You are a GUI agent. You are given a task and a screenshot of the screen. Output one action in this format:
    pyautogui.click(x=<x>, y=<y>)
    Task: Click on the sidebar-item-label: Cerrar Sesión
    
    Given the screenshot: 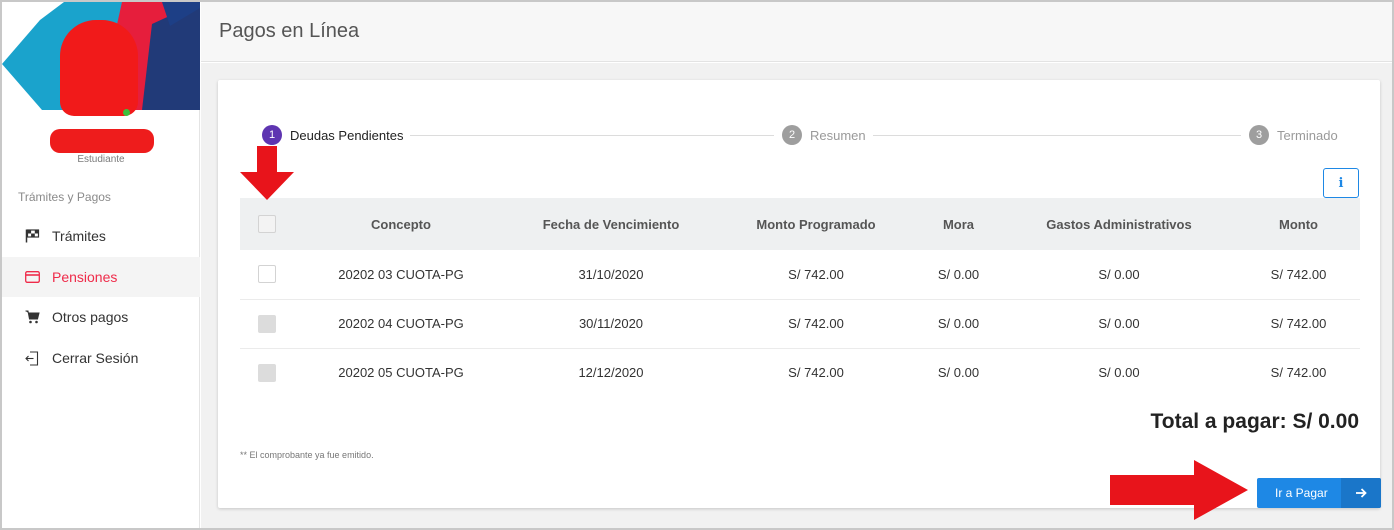 What is the action you would take?
    pyautogui.click(x=95, y=358)
    